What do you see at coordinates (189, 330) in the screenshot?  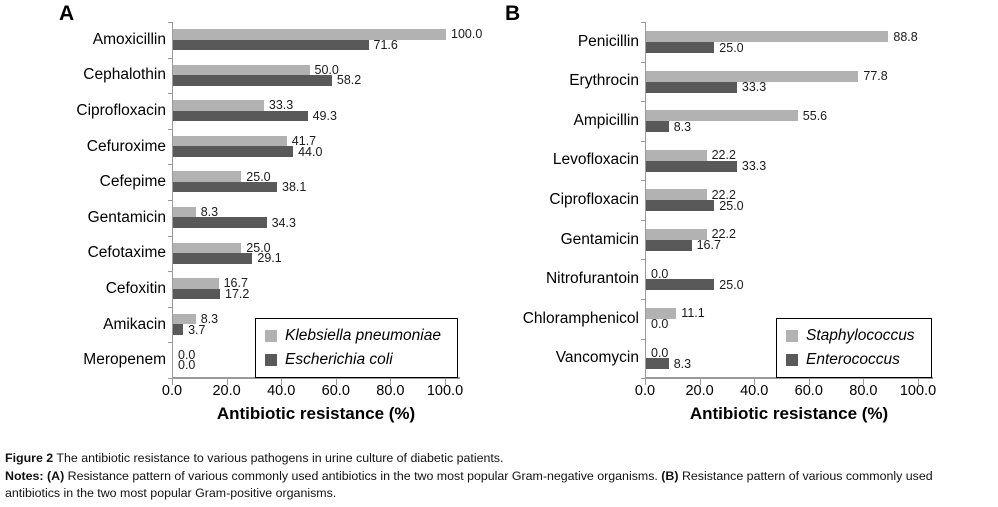 I see `bar-series2: 3.7` at bounding box center [189, 330].